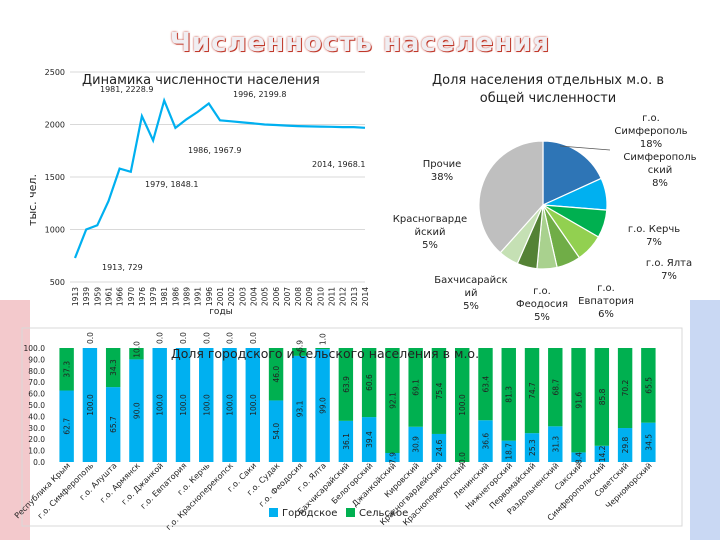  Describe the element at coordinates (55, 72) in the screenshot. I see `line-y-tick-label: 2500` at that location.